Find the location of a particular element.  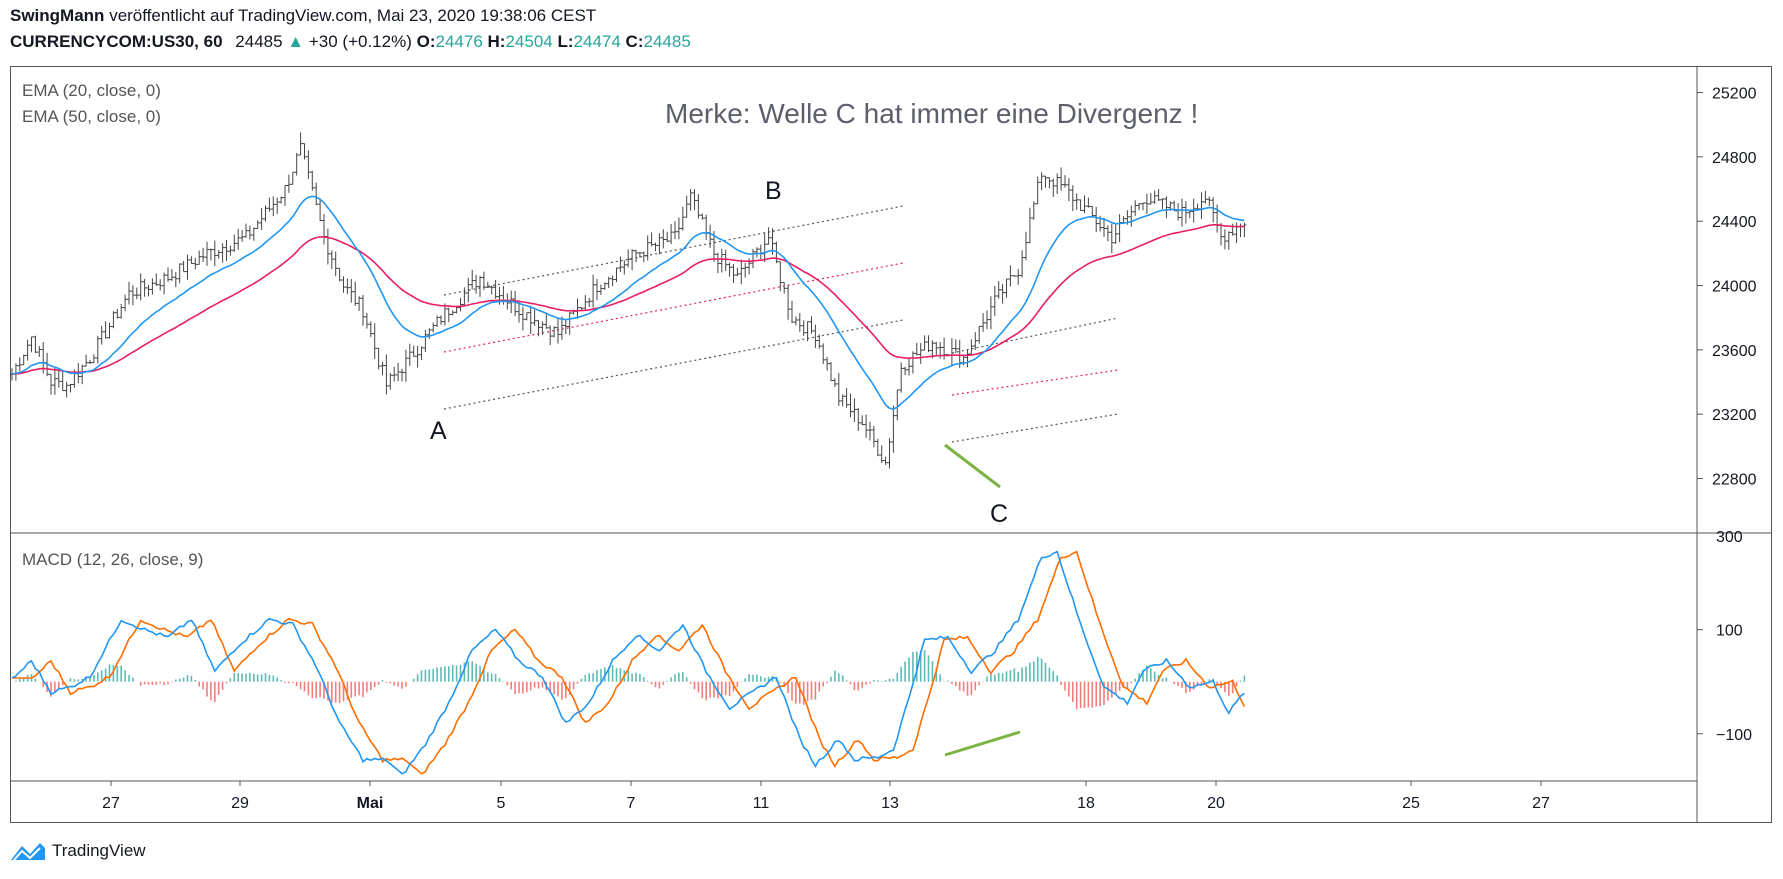

price-change: +30 (+0.12%) is located at coordinates (360, 41).